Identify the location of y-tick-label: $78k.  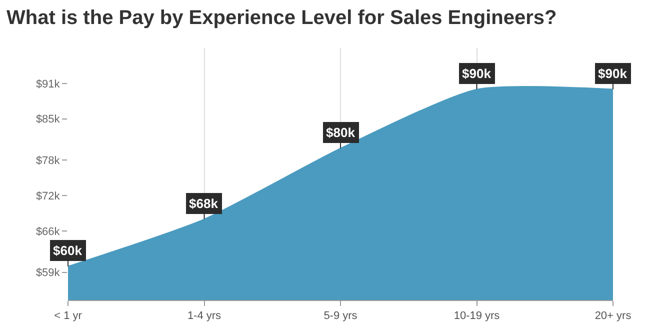
(48, 160).